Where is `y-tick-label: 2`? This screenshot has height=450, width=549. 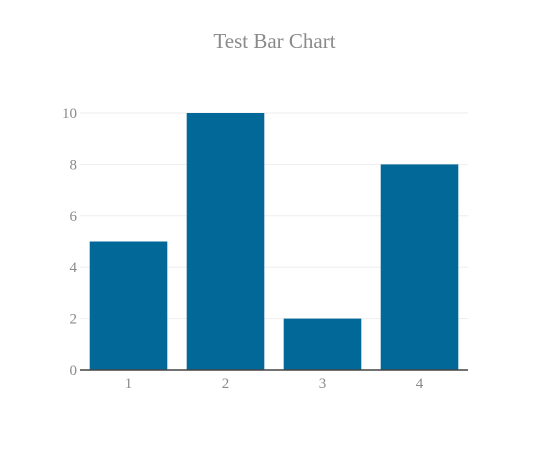 y-tick-label: 2 is located at coordinates (74, 320).